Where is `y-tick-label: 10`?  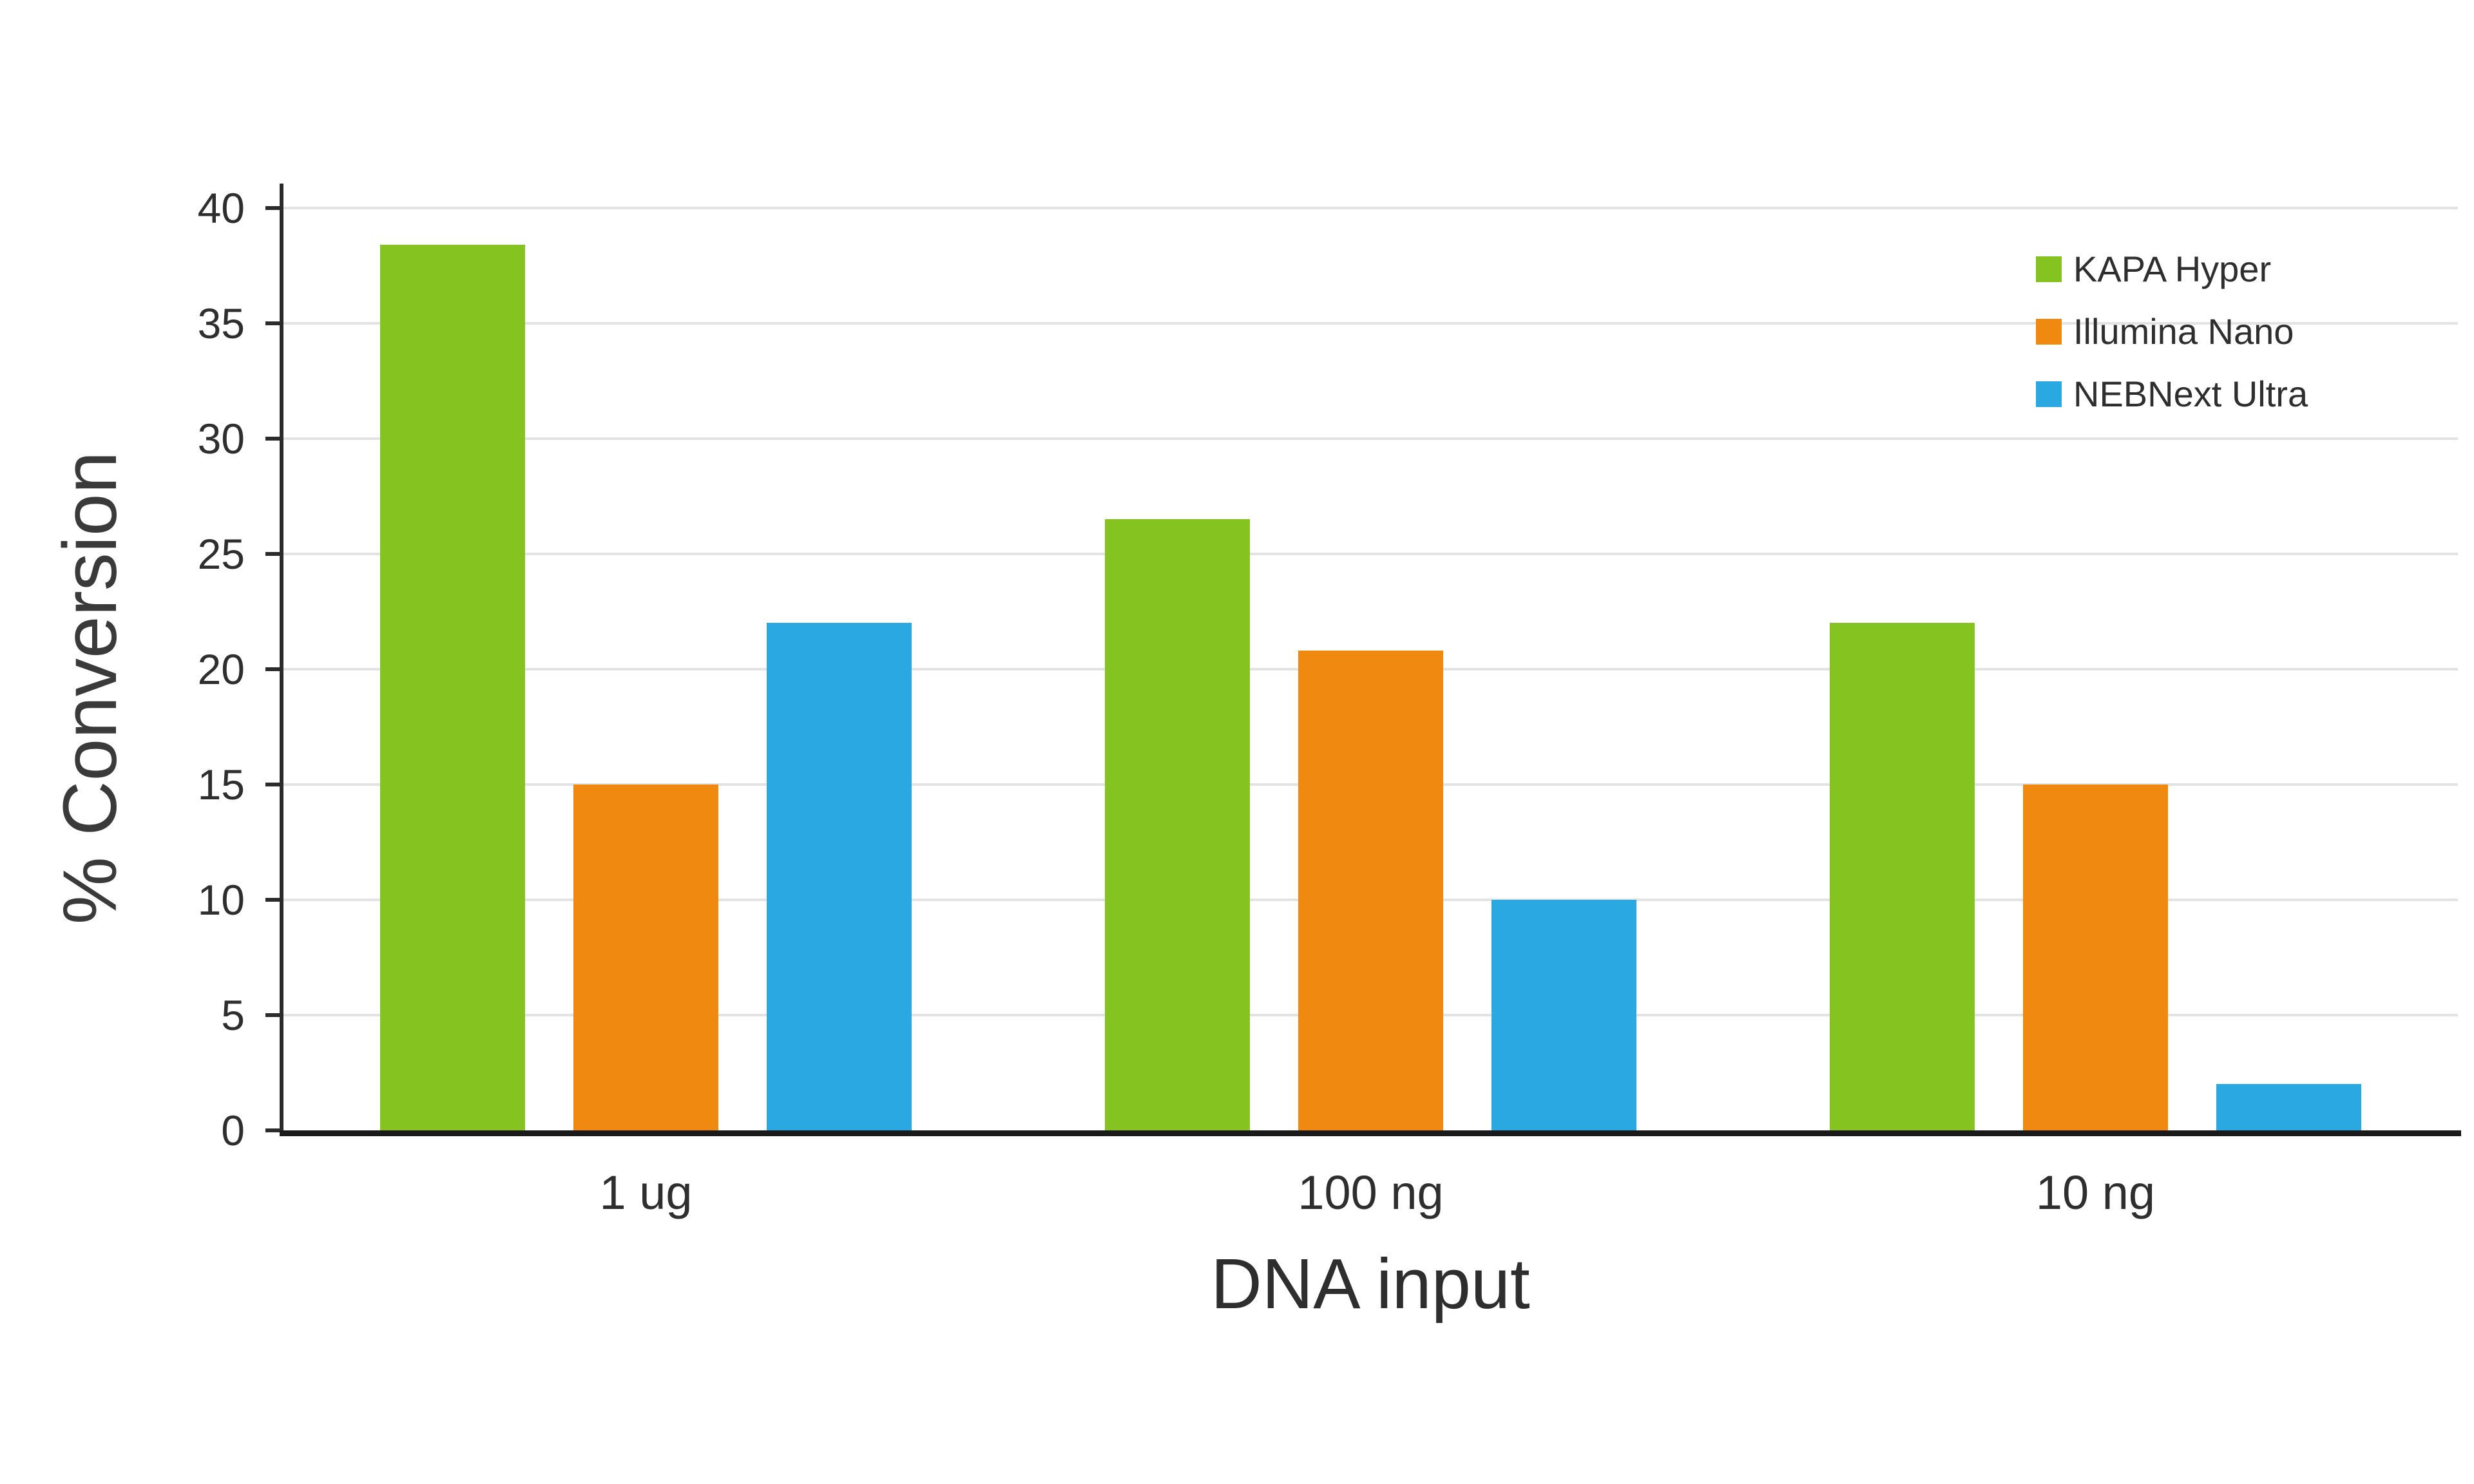
y-tick-label: 10 is located at coordinates (221, 900).